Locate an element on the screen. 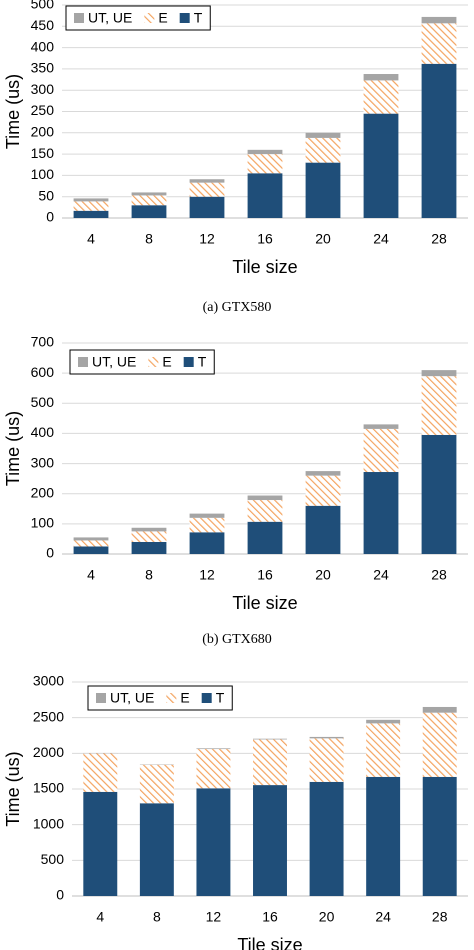 The image size is (474, 950). y-tick-label: 600 is located at coordinates (43, 372).